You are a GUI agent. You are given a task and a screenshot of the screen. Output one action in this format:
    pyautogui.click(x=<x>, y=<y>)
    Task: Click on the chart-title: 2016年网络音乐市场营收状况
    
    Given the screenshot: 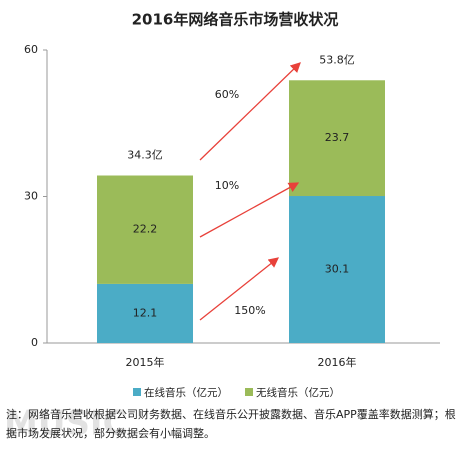 What is the action you would take?
    pyautogui.click(x=235, y=20)
    